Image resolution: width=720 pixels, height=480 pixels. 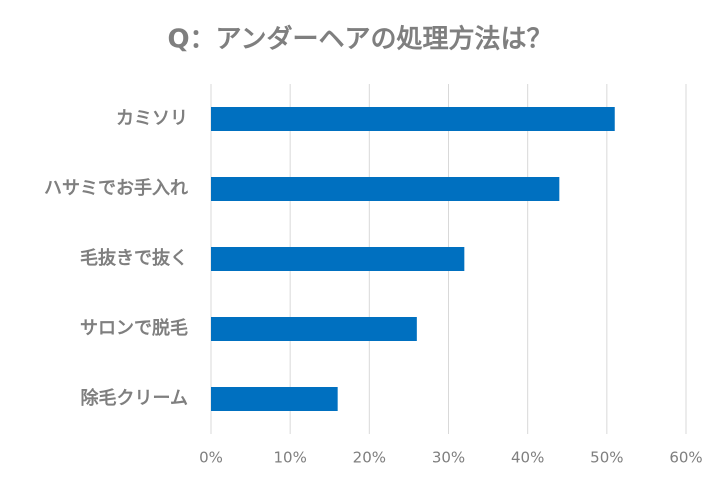 What do you see at coordinates (211, 458) in the screenshot?
I see `x-tick-label: 0%` at bounding box center [211, 458].